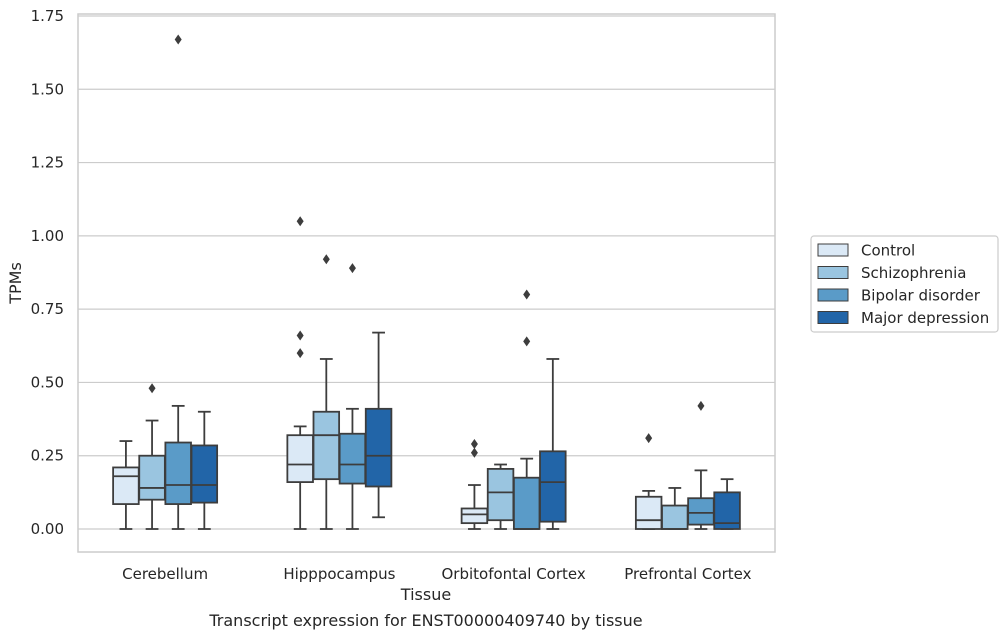  What do you see at coordinates (15, 283) in the screenshot?
I see `y-axis-label: TPMs` at bounding box center [15, 283].